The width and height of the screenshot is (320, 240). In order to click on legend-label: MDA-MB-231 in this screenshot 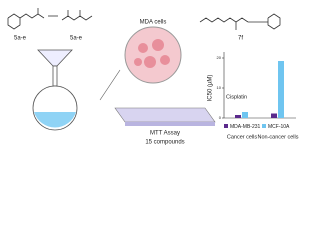, I will do `click(245, 127)`.